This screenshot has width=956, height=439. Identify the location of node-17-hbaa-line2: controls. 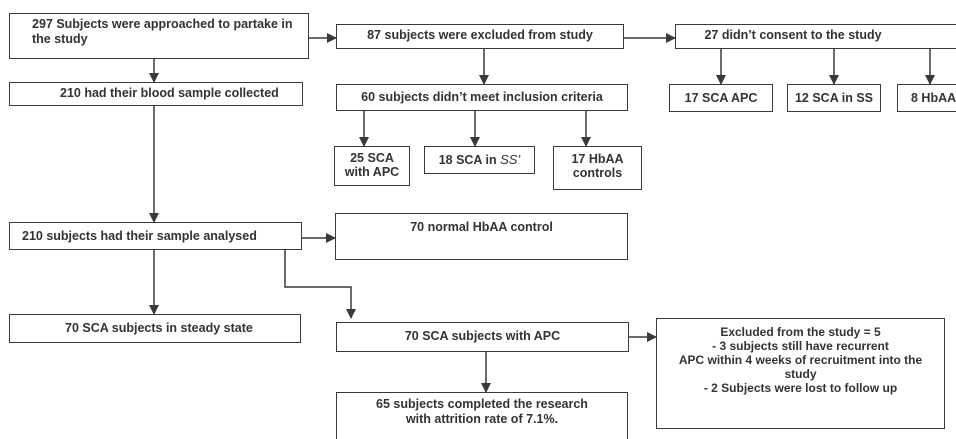
(597, 173).